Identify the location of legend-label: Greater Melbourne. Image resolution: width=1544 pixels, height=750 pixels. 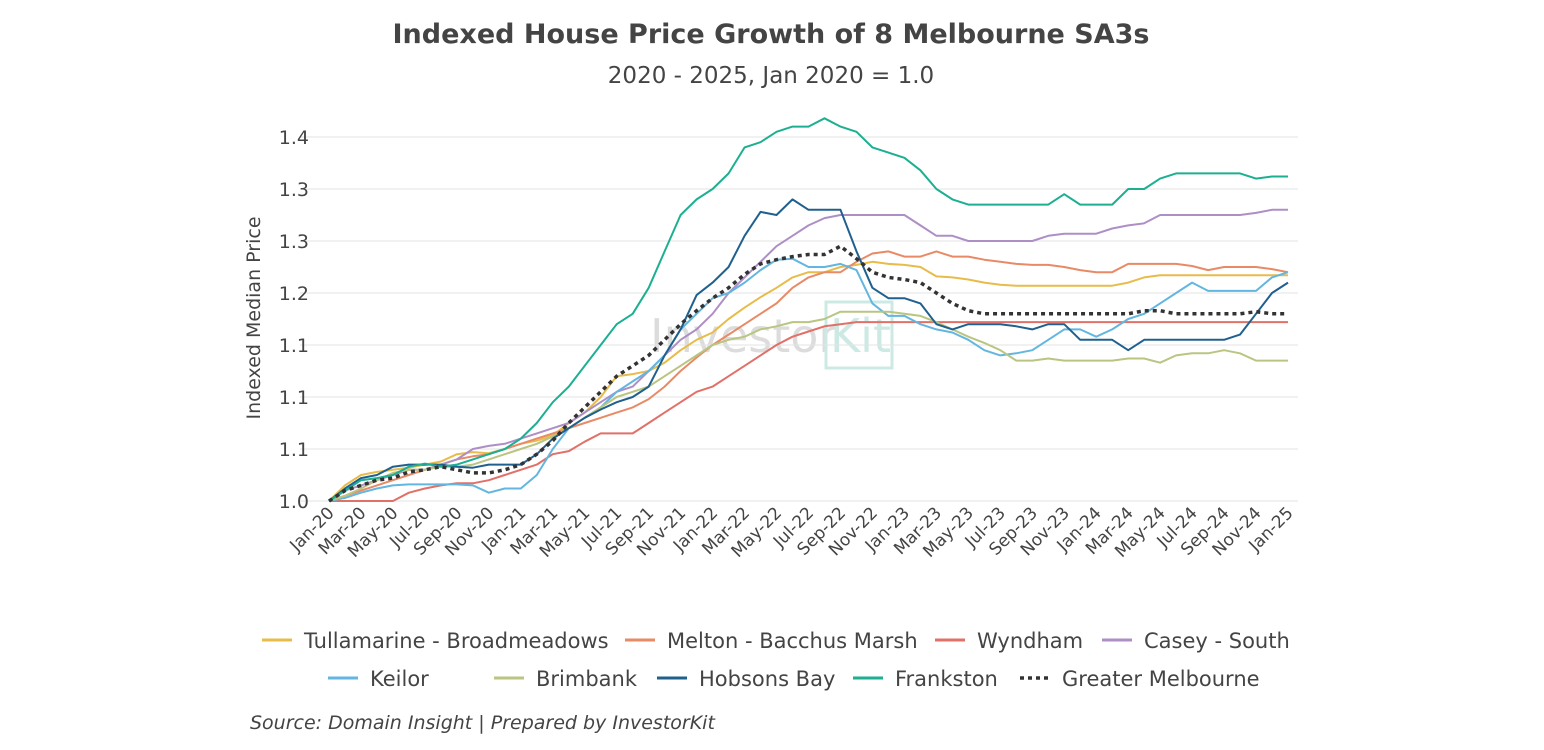
(1161, 679).